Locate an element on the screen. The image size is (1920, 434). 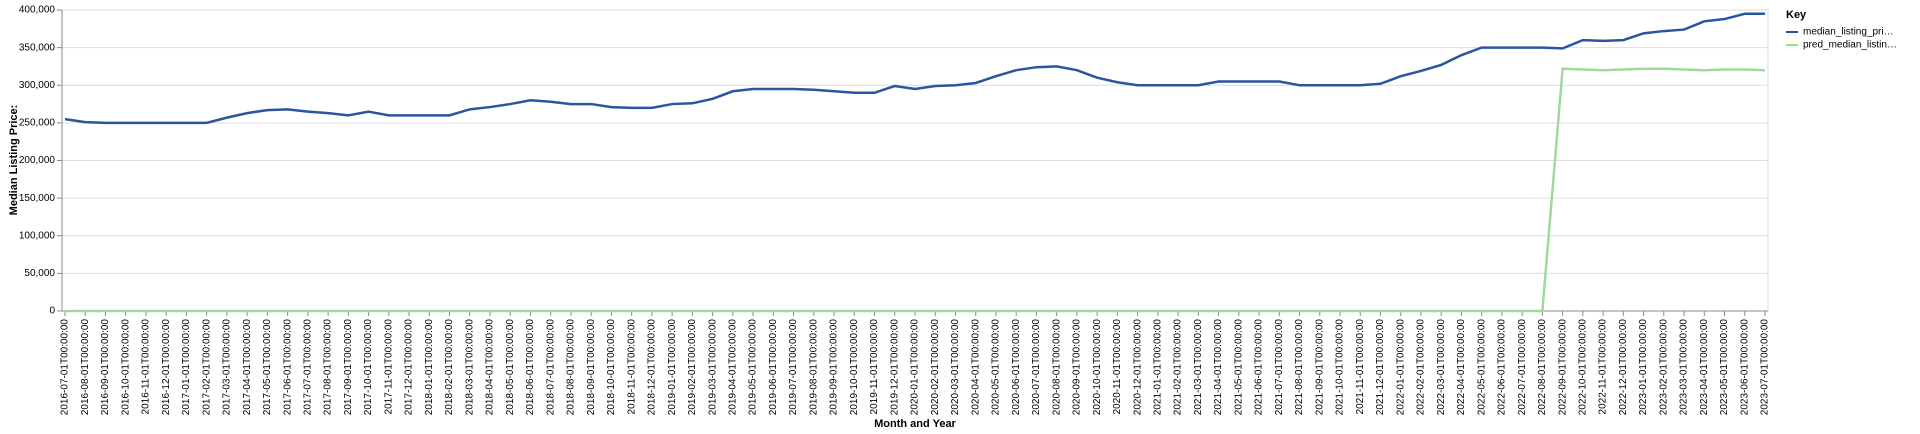
x-tick-label: 2020-04-01T00:00:00 is located at coordinates (975, 367).